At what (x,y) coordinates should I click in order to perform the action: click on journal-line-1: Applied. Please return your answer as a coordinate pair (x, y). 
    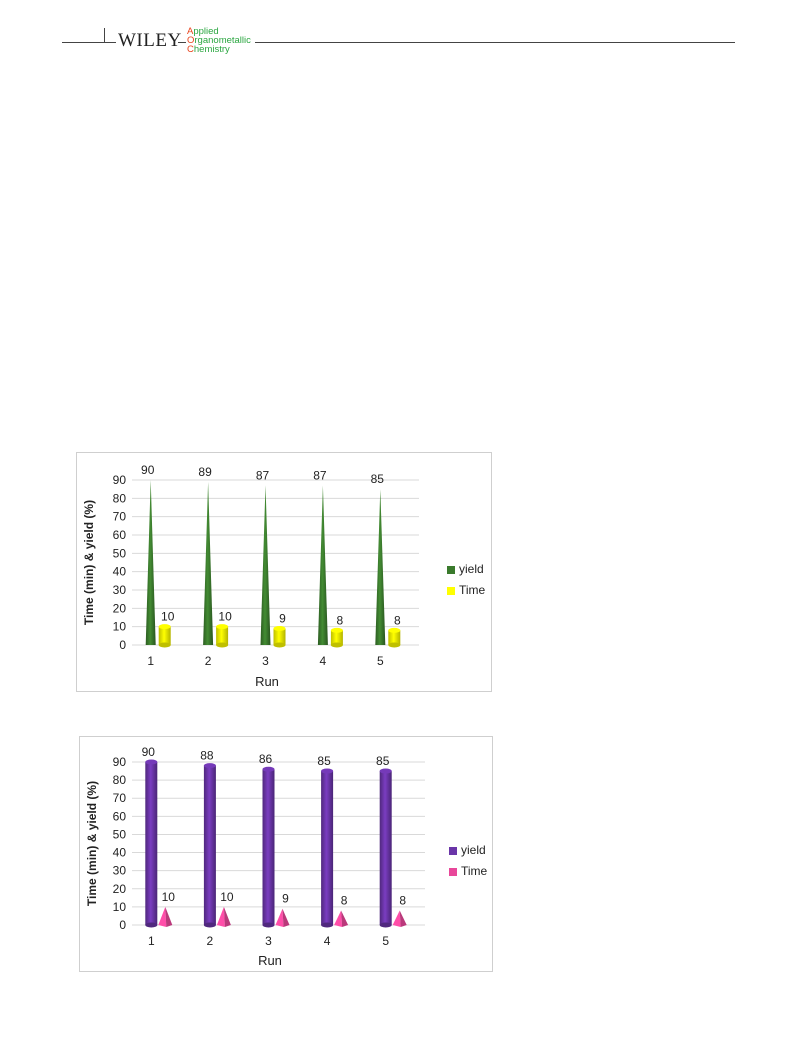
    Looking at the image, I should click on (203, 31).